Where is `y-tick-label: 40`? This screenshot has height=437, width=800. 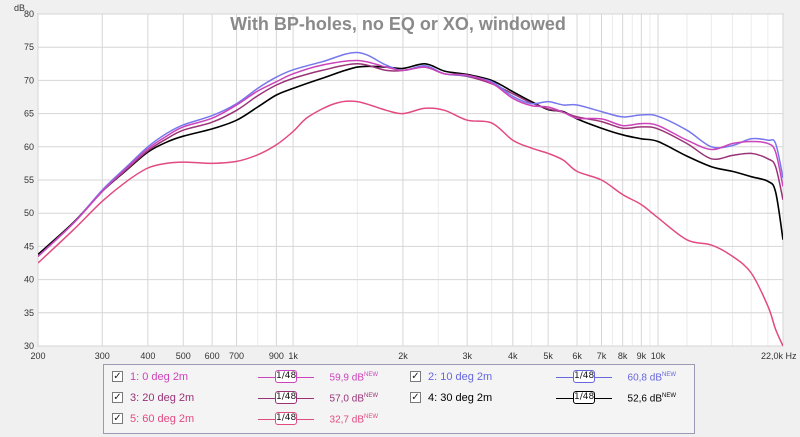 y-tick-label: 40 is located at coordinates (29, 280).